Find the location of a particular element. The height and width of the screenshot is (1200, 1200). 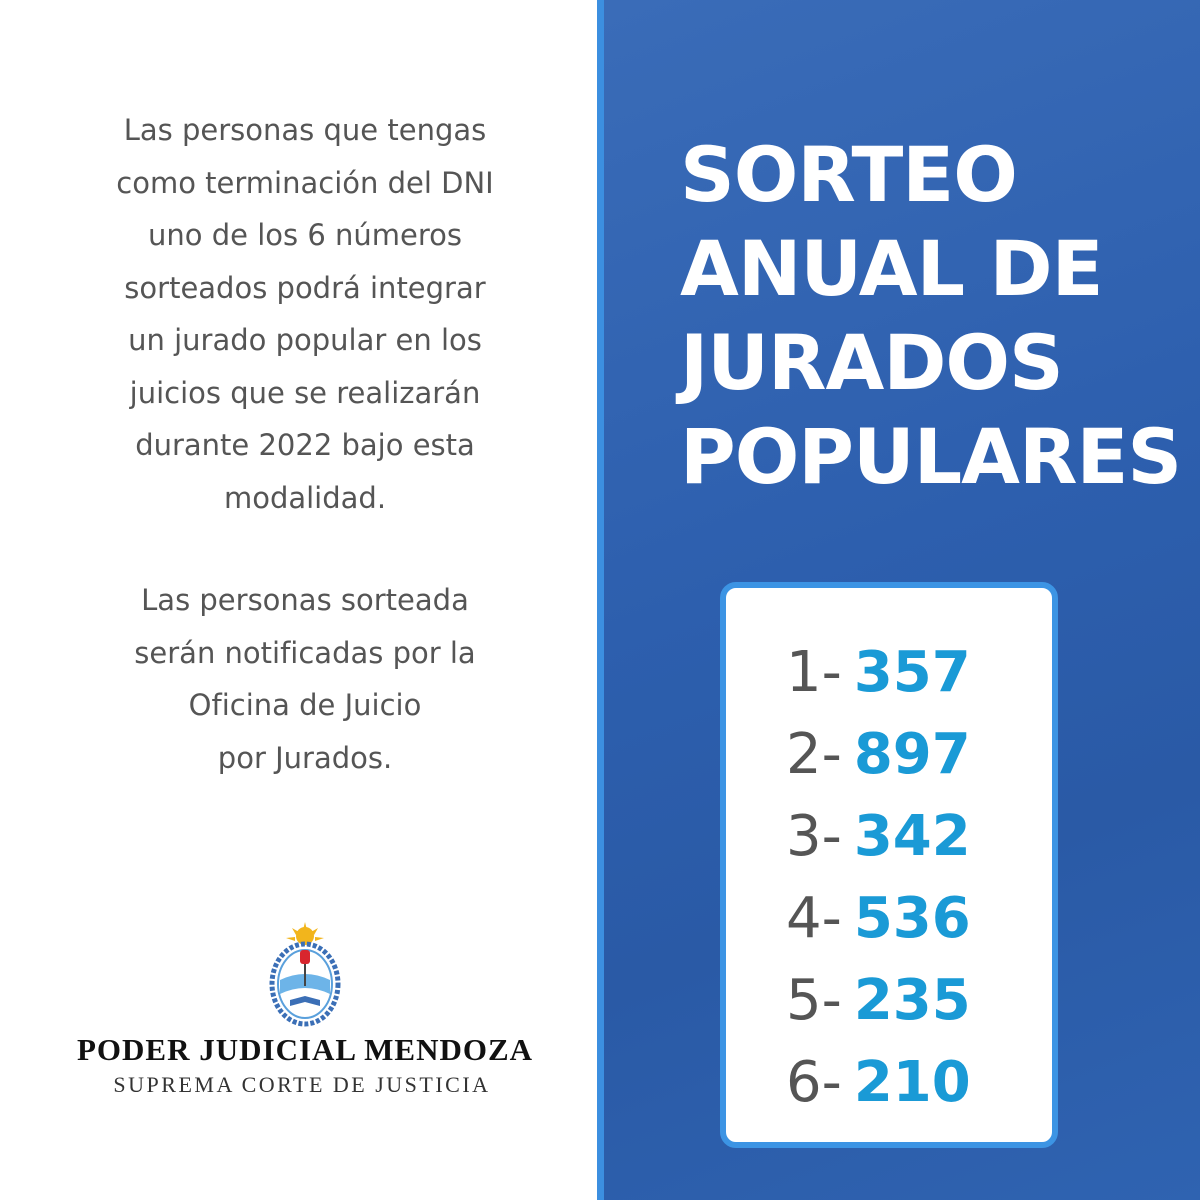

draw-item: 4- 536 is located at coordinates (878, 919).